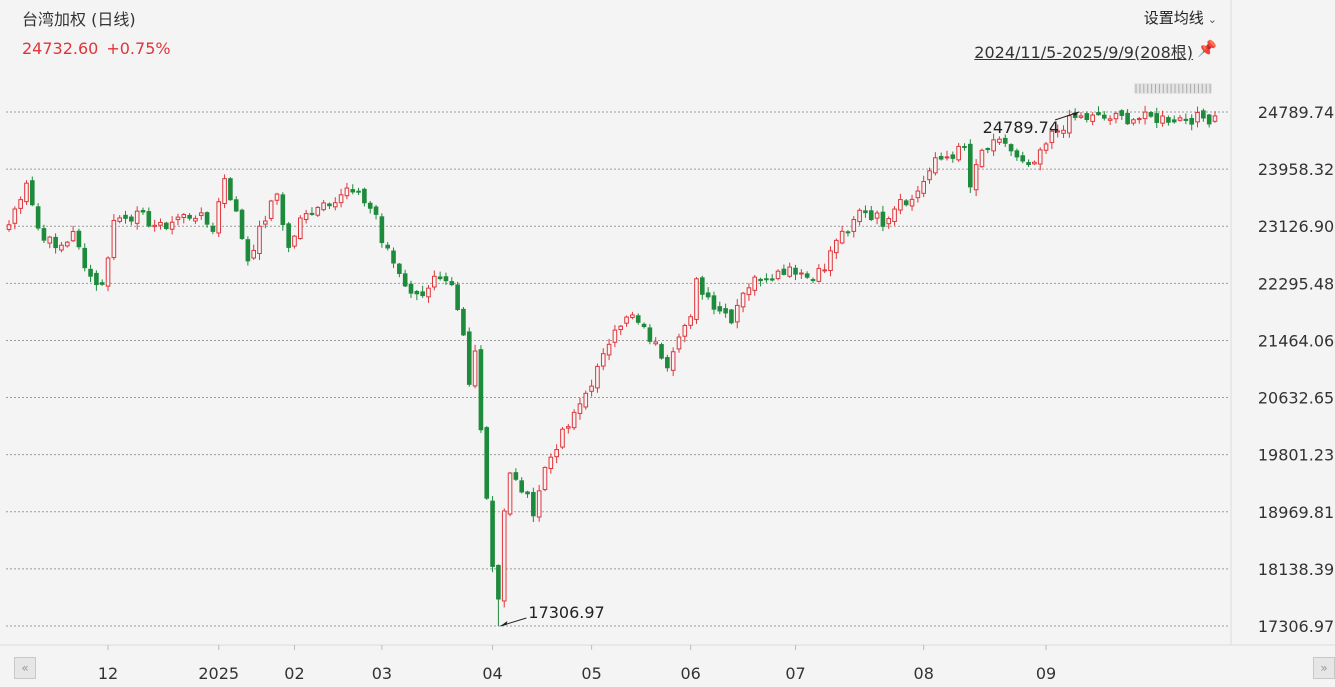  What do you see at coordinates (1212, 19) in the screenshot?
I see `chevron-down-icon: ⌄` at bounding box center [1212, 19].